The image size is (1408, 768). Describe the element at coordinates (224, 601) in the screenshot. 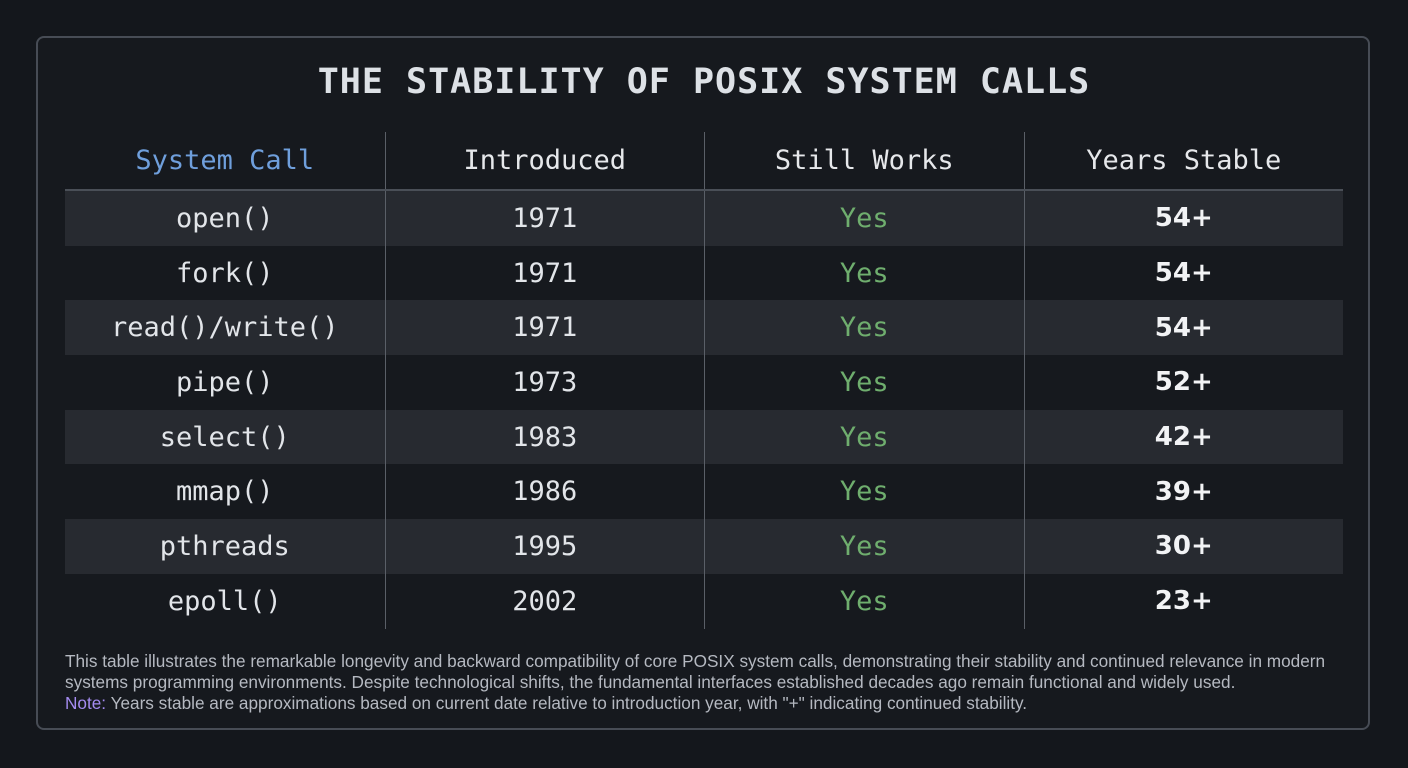

I see `table-cell: epoll()` at that location.